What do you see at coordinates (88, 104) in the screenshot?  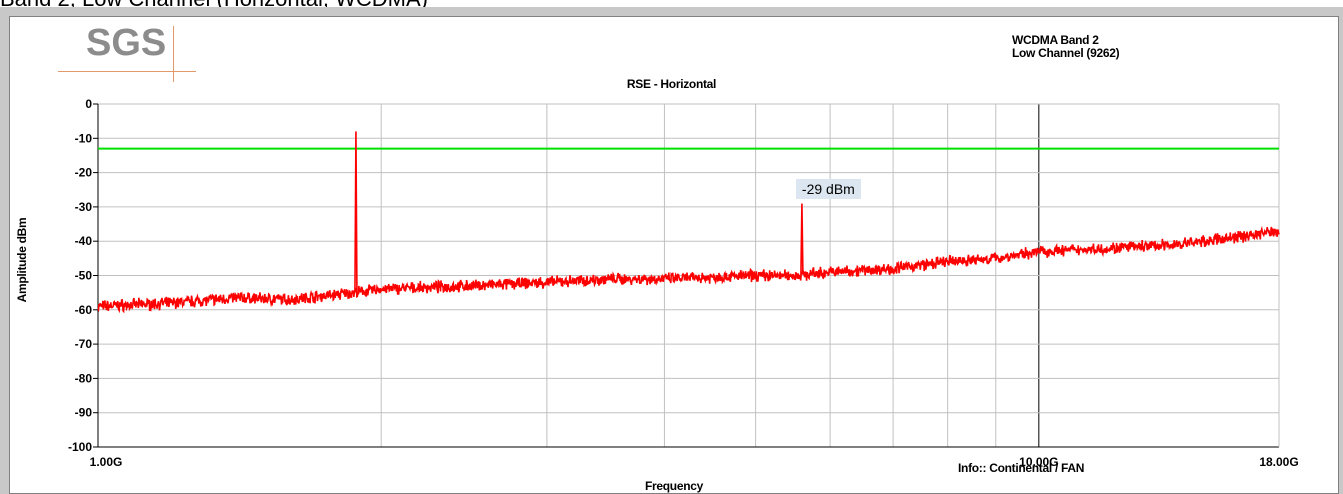 I see `y-tick-label: 0` at bounding box center [88, 104].